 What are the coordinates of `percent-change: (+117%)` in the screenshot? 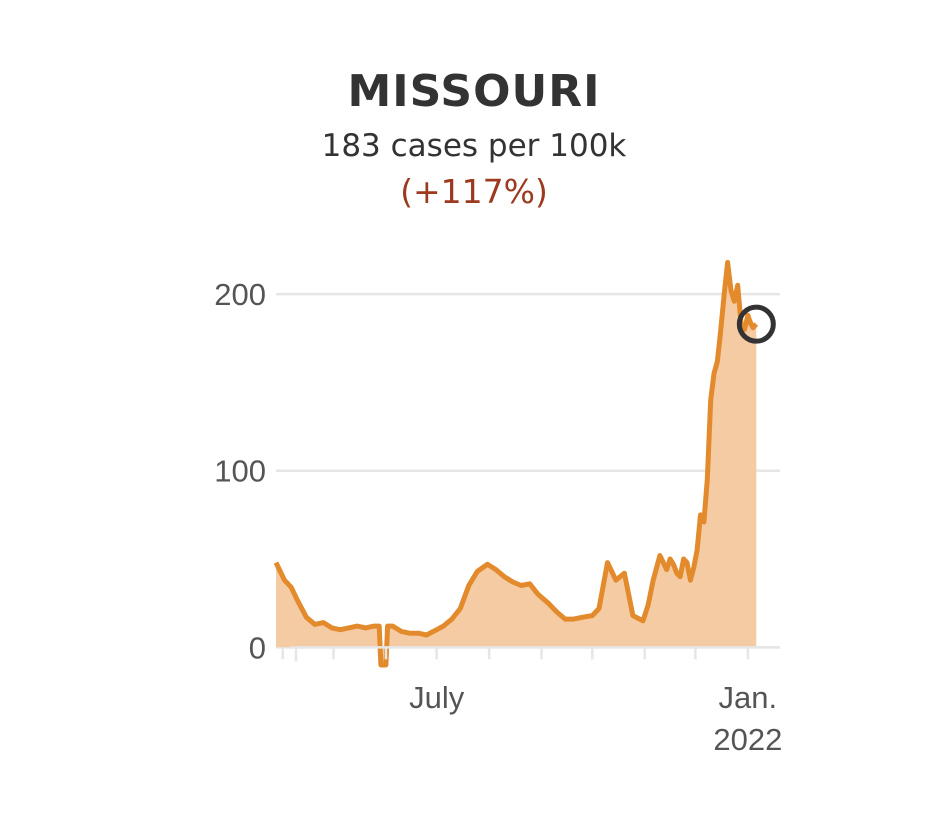 It's located at (474, 191).